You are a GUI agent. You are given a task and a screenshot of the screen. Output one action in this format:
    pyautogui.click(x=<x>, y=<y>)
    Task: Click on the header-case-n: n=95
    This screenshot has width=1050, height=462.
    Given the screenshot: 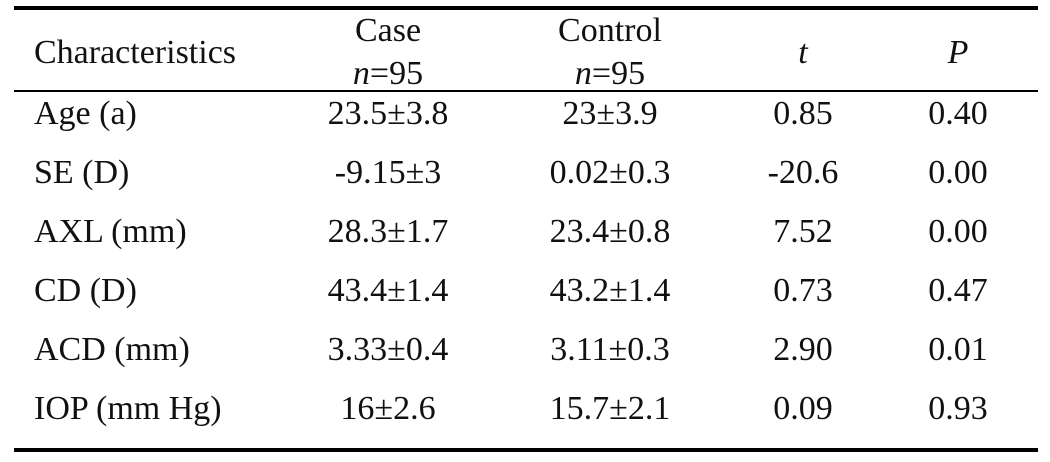 What is the action you would take?
    pyautogui.click(x=388, y=74)
    